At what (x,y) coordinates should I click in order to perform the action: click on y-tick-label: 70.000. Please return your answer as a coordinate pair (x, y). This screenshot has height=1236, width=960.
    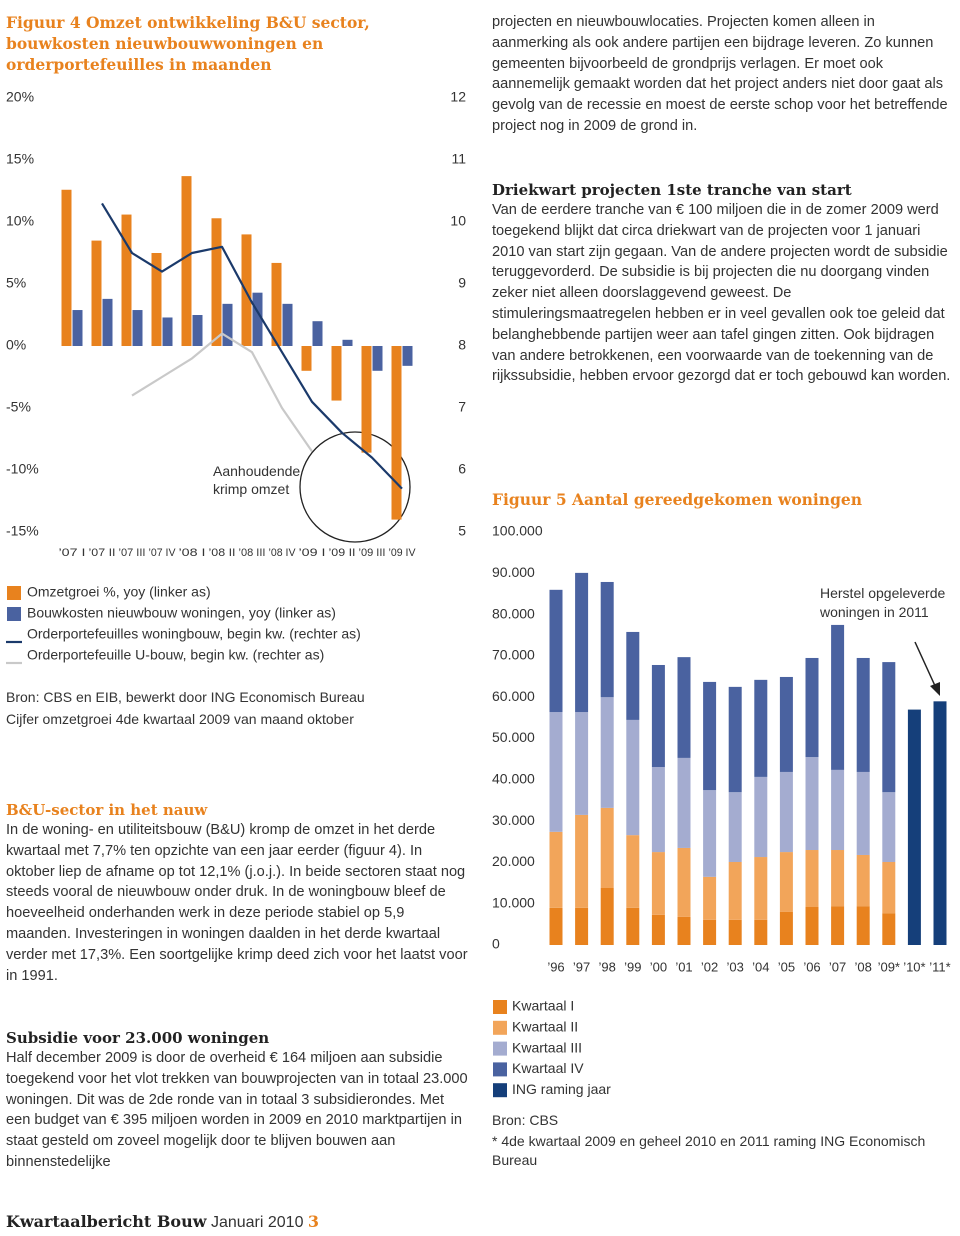
    Looking at the image, I should click on (513, 655).